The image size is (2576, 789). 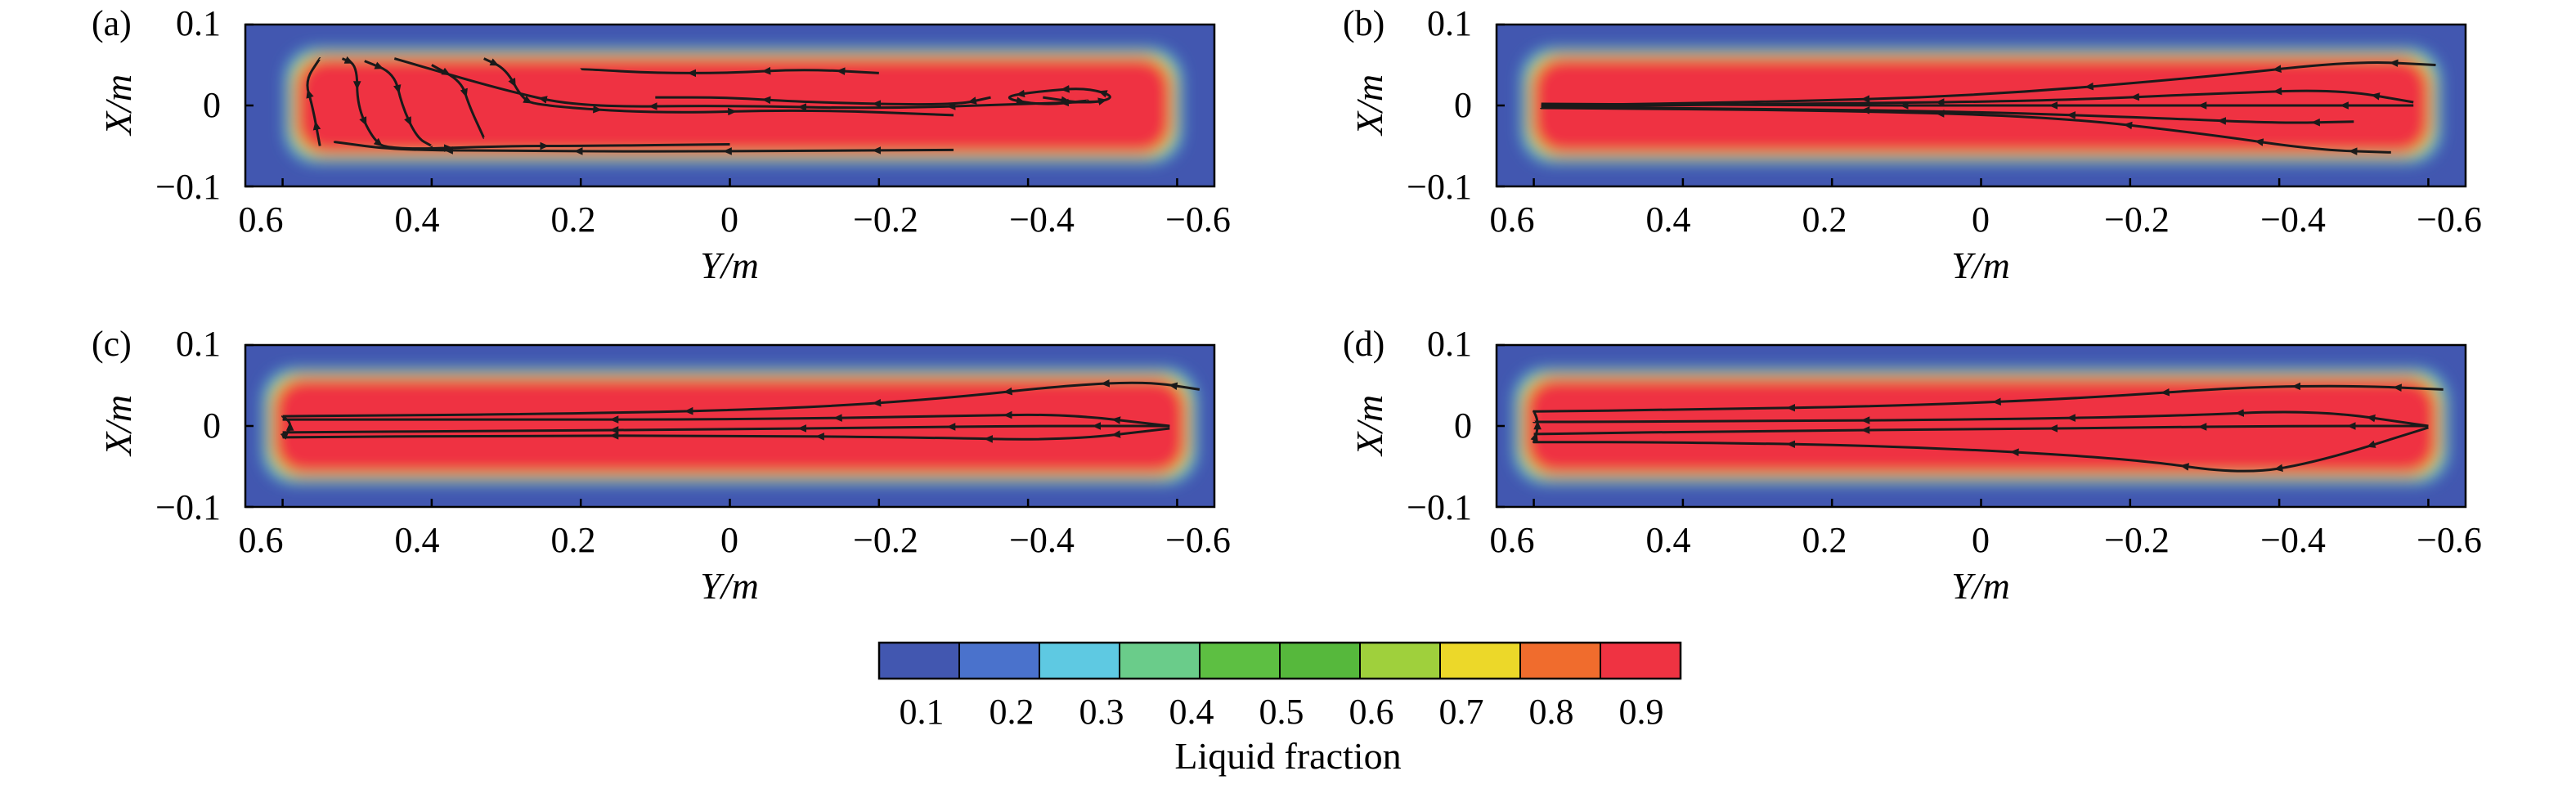 I want to click on colorbar-tick-label: 0.6, so click(x=1371, y=712).